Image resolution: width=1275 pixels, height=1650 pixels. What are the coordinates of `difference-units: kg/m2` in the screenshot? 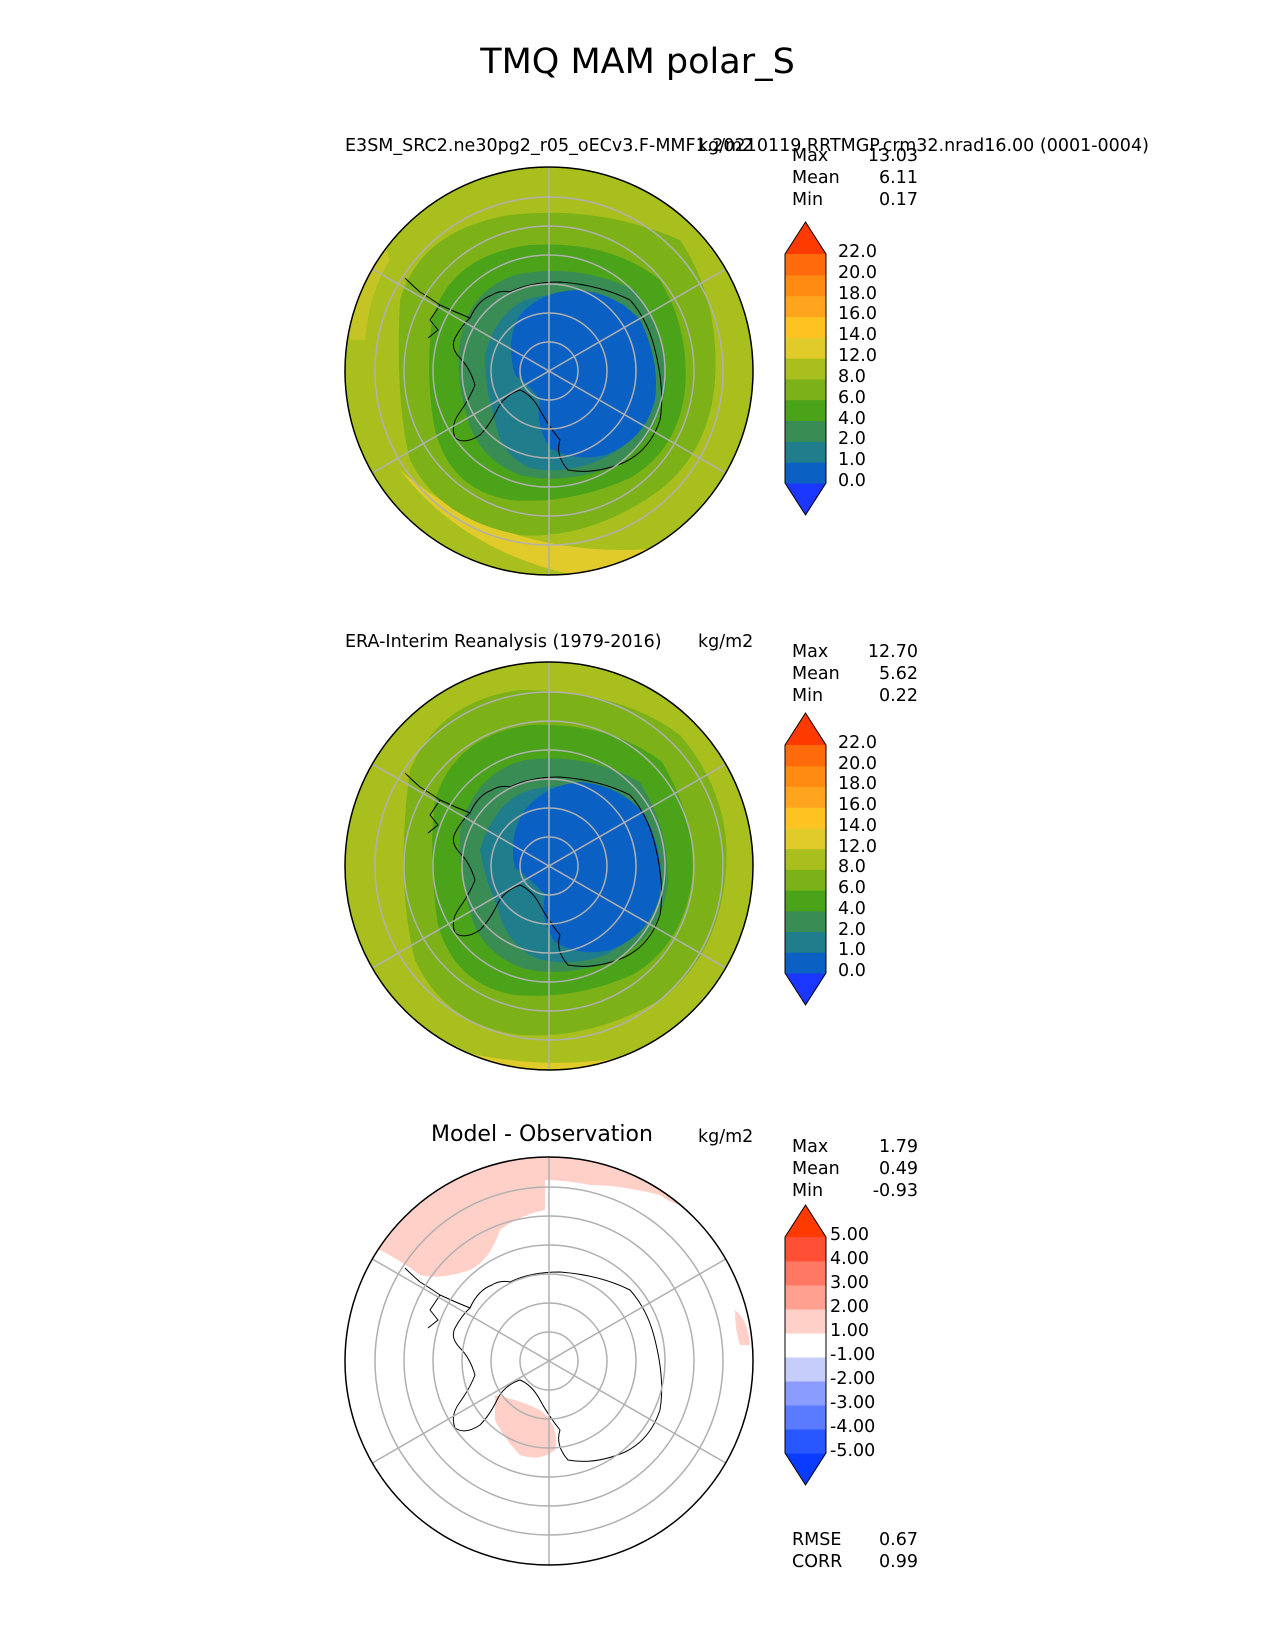 It's located at (726, 1137).